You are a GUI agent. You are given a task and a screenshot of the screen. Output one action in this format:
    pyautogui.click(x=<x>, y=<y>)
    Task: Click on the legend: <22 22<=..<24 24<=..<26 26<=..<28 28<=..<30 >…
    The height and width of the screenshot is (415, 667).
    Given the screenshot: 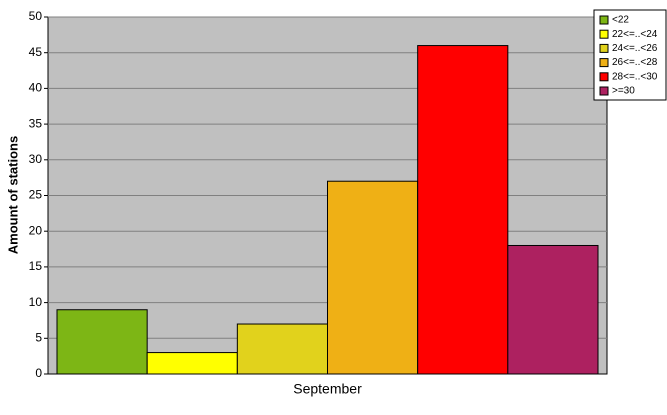 What is the action you would take?
    pyautogui.click(x=630, y=55)
    